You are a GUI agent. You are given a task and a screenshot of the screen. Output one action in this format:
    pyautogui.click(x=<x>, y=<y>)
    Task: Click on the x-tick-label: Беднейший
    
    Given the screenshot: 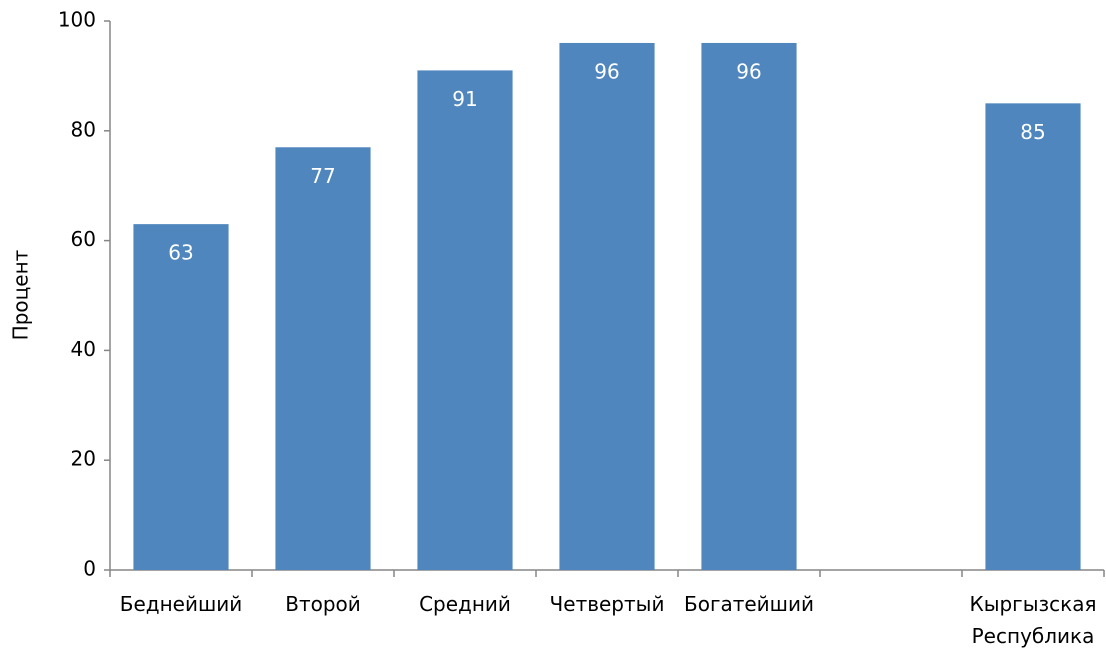 What is the action you would take?
    pyautogui.click(x=181, y=604)
    